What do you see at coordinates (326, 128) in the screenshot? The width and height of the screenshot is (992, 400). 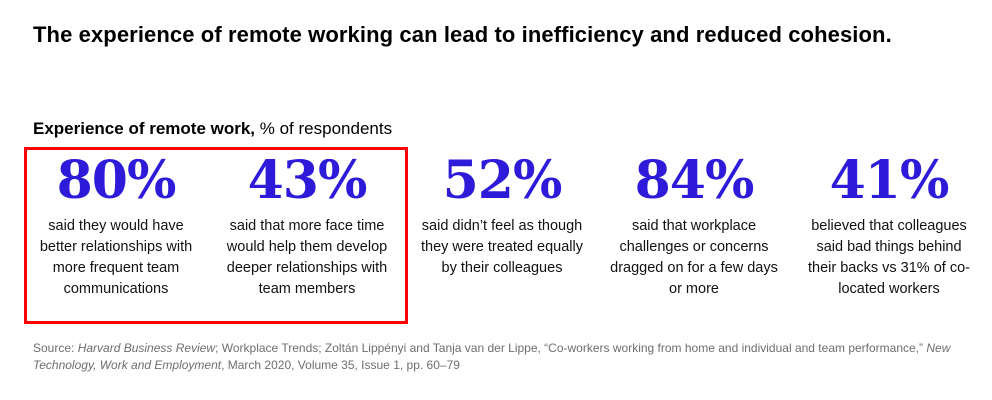 I see `subtitle-unit: % of respondents` at bounding box center [326, 128].